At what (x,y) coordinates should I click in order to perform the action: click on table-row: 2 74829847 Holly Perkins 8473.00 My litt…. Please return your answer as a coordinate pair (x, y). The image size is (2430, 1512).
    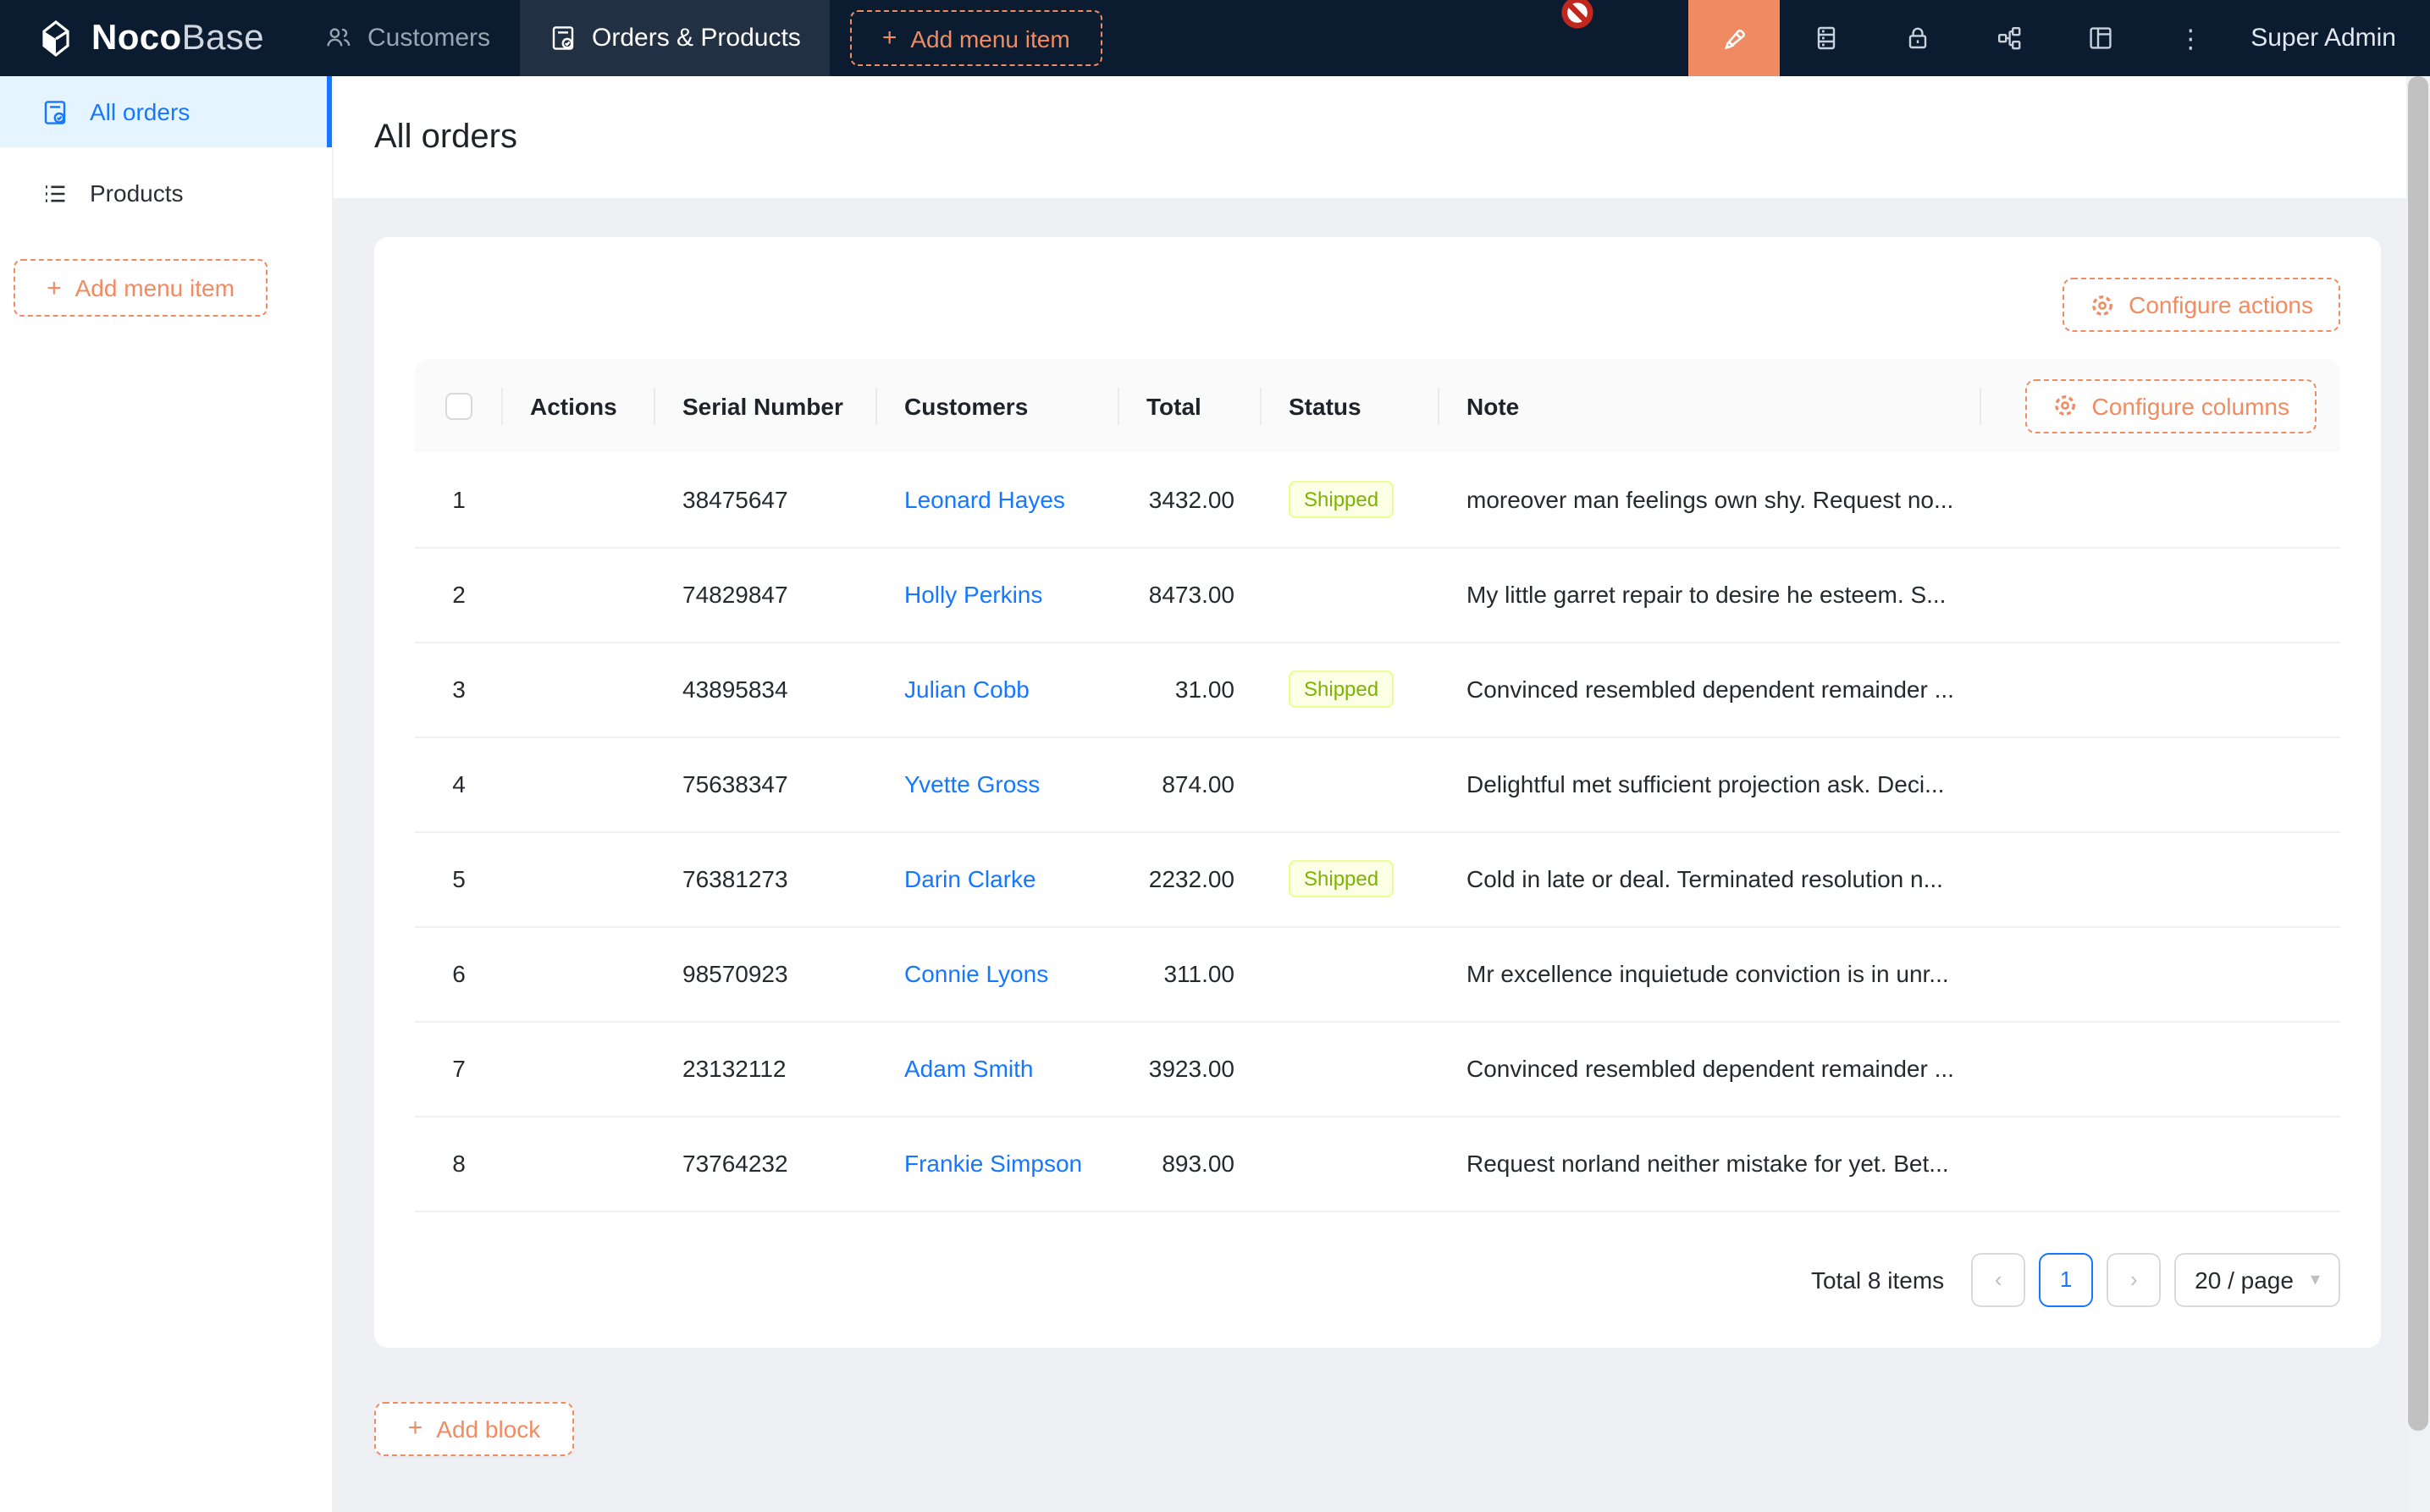
    Looking at the image, I should click on (1378, 595).